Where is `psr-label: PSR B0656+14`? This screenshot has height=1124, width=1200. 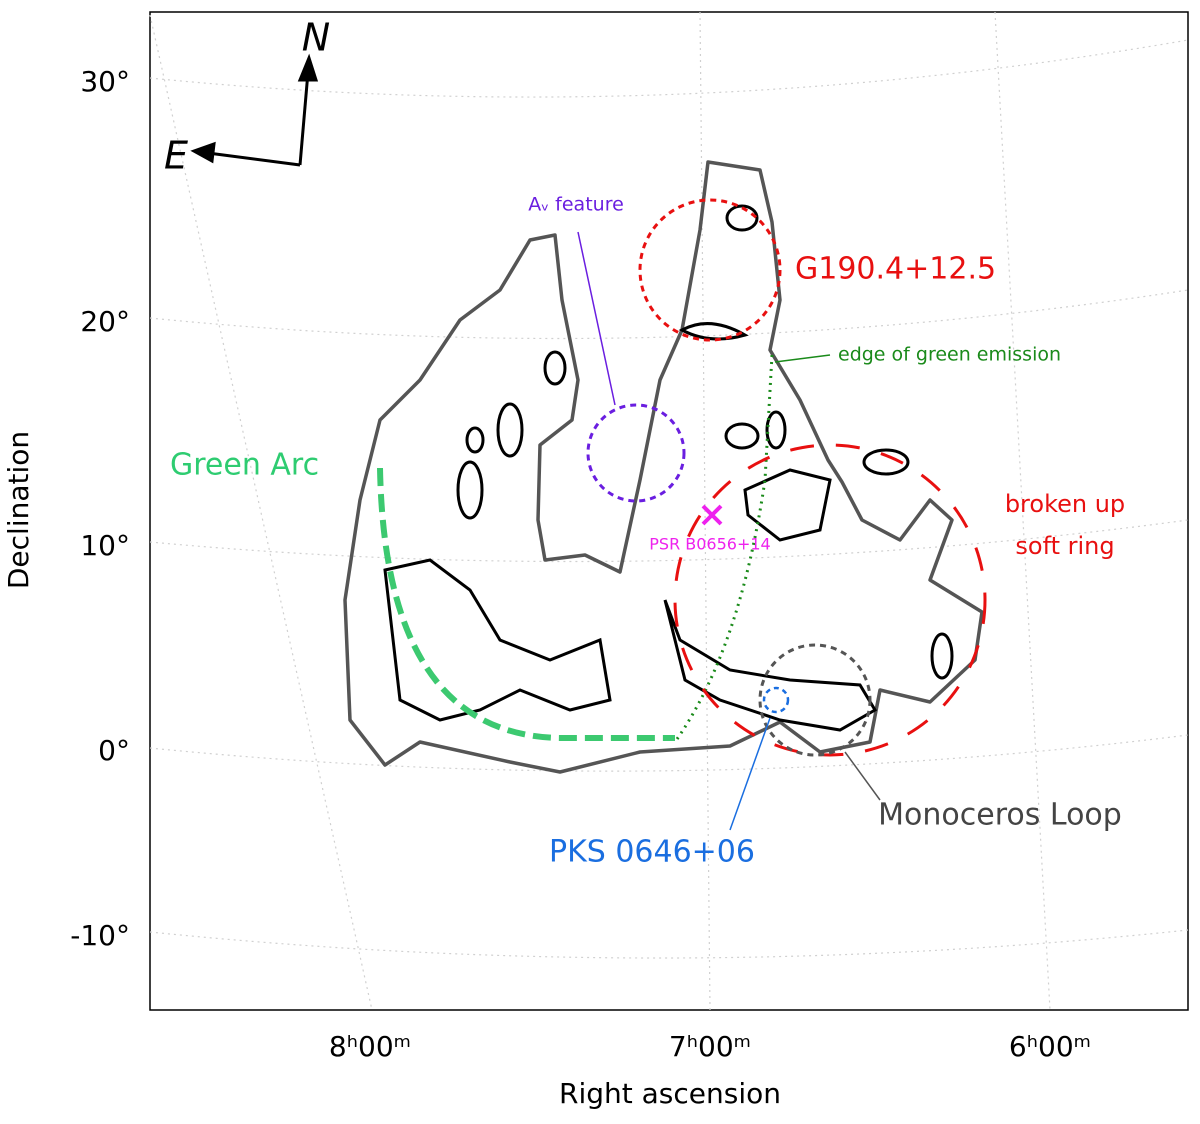 psr-label: PSR B0656+14 is located at coordinates (709, 544).